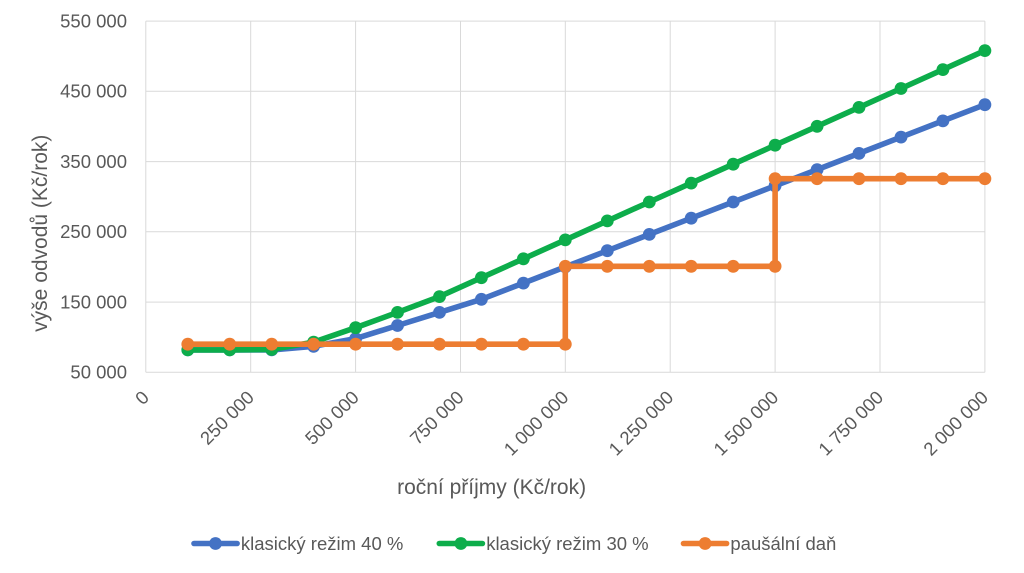 The image size is (1024, 573). Describe the element at coordinates (93, 301) in the screenshot. I see `svg-text: 150 000` at that location.